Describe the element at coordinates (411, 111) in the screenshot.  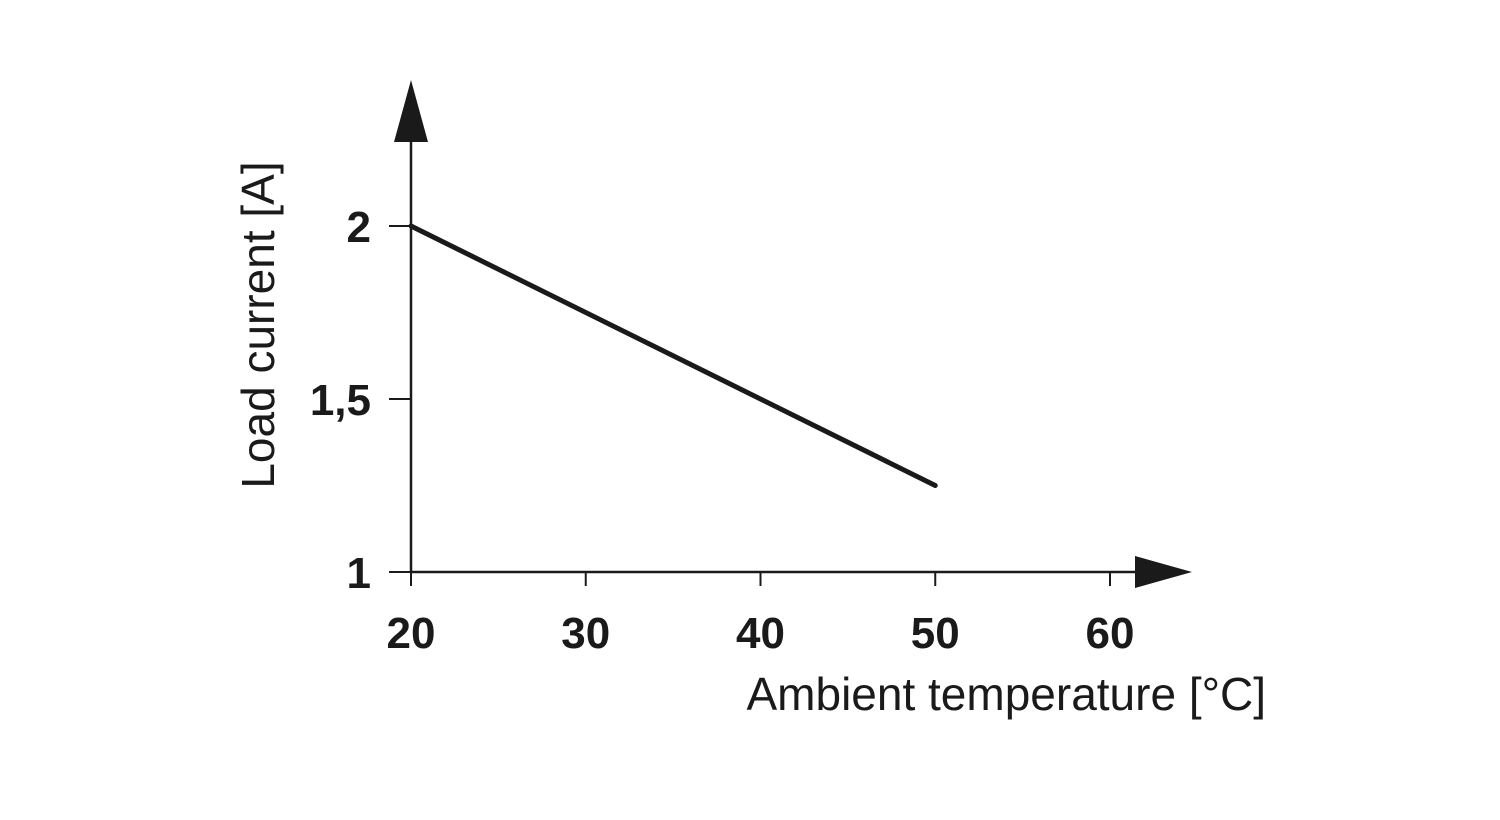
I see `y-axis-arrow` at that location.